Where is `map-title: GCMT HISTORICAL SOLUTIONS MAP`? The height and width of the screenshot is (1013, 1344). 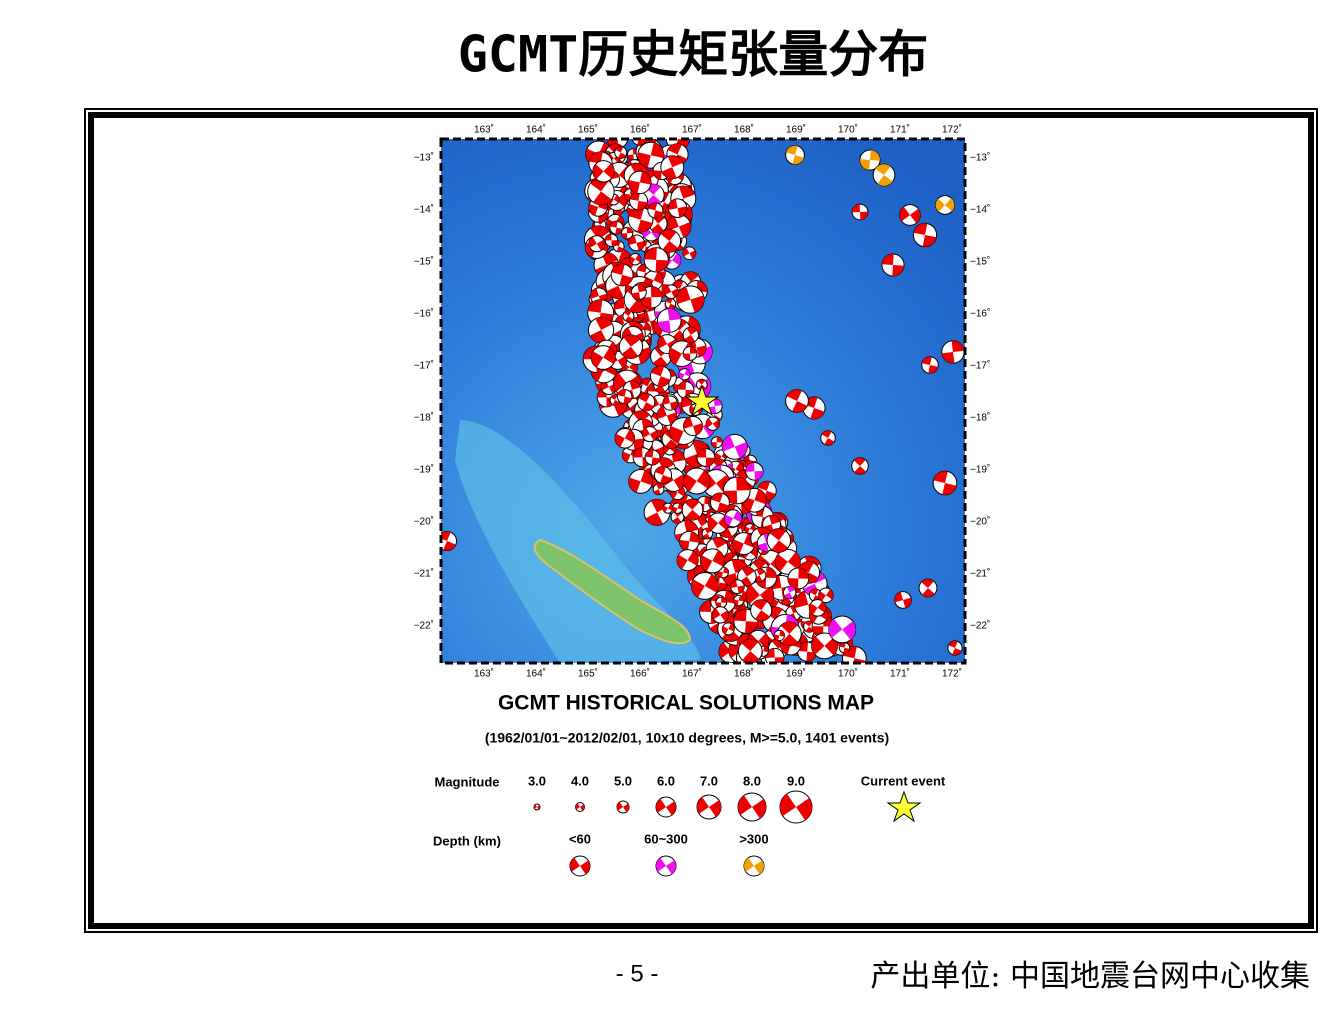 map-title: GCMT HISTORICAL SOLUTIONS MAP is located at coordinates (686, 703).